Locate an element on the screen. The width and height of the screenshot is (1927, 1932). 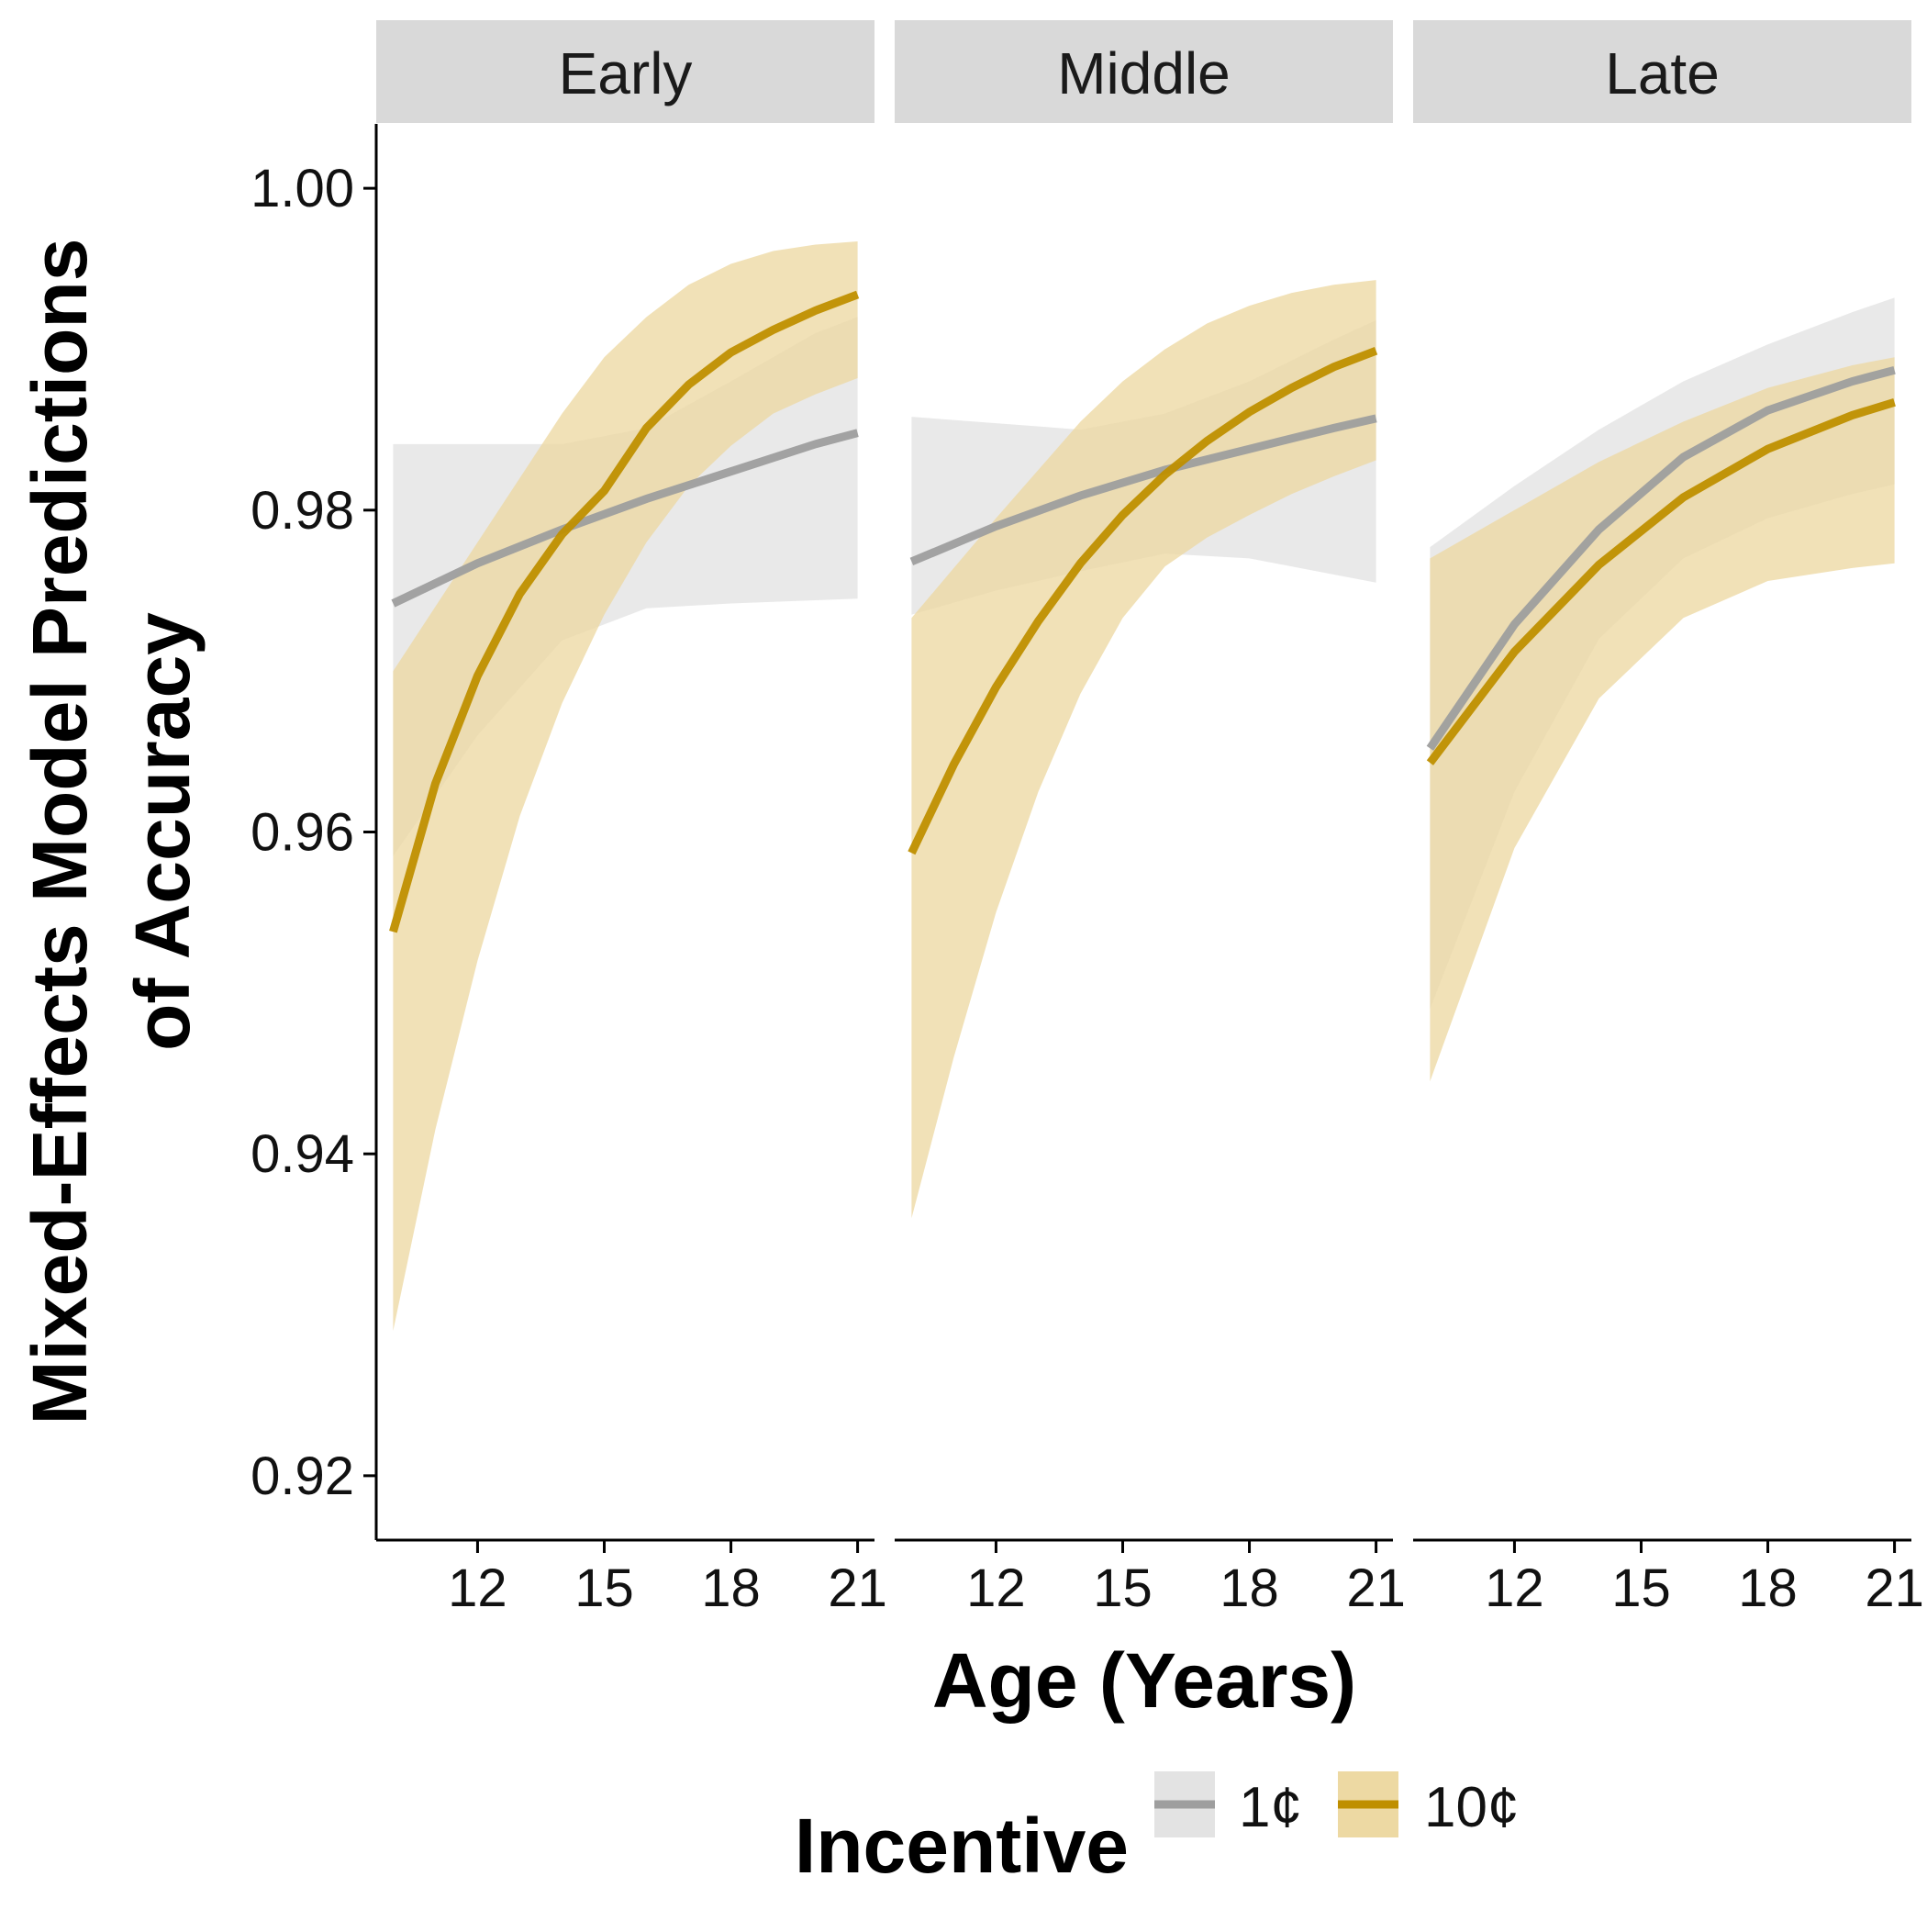
series-line-early-1c is located at coordinates (625, 518).